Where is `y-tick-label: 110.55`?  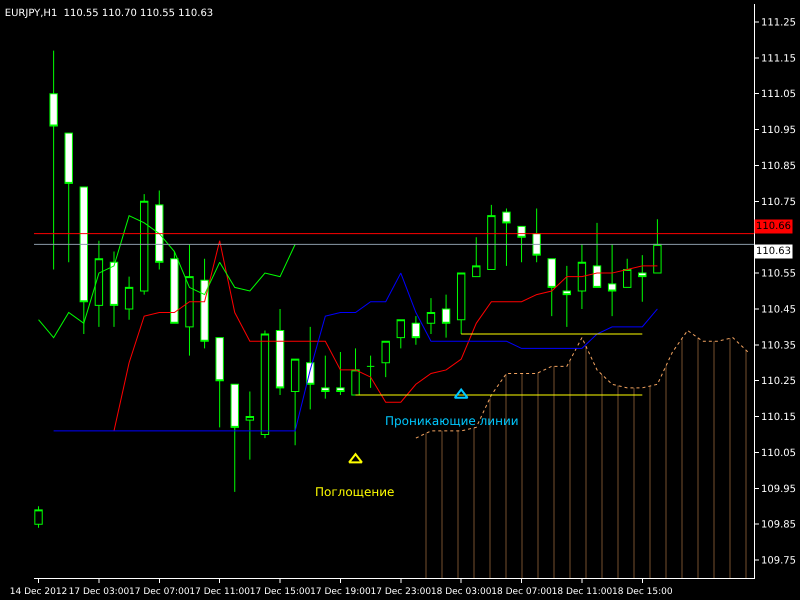
y-tick-label: 110.55 is located at coordinates (778, 274).